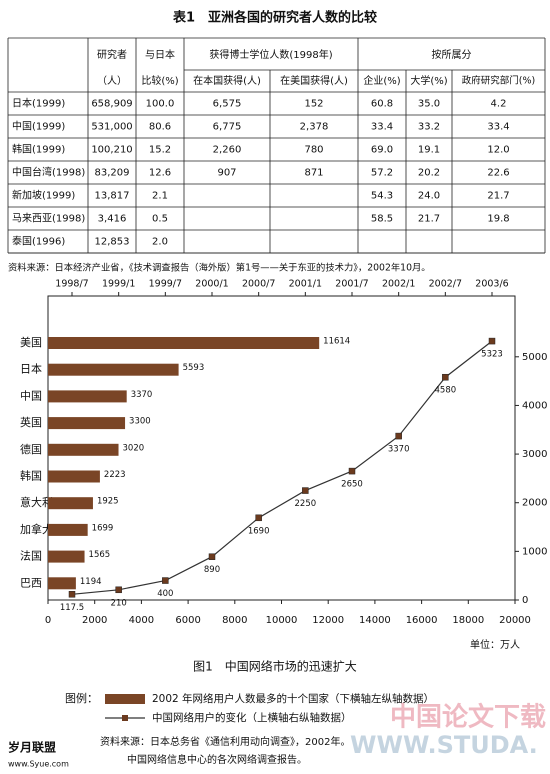 The width and height of the screenshot is (550, 774). What do you see at coordinates (498, 219) in the screenshot?
I see `table-cell: 19.8` at bounding box center [498, 219].